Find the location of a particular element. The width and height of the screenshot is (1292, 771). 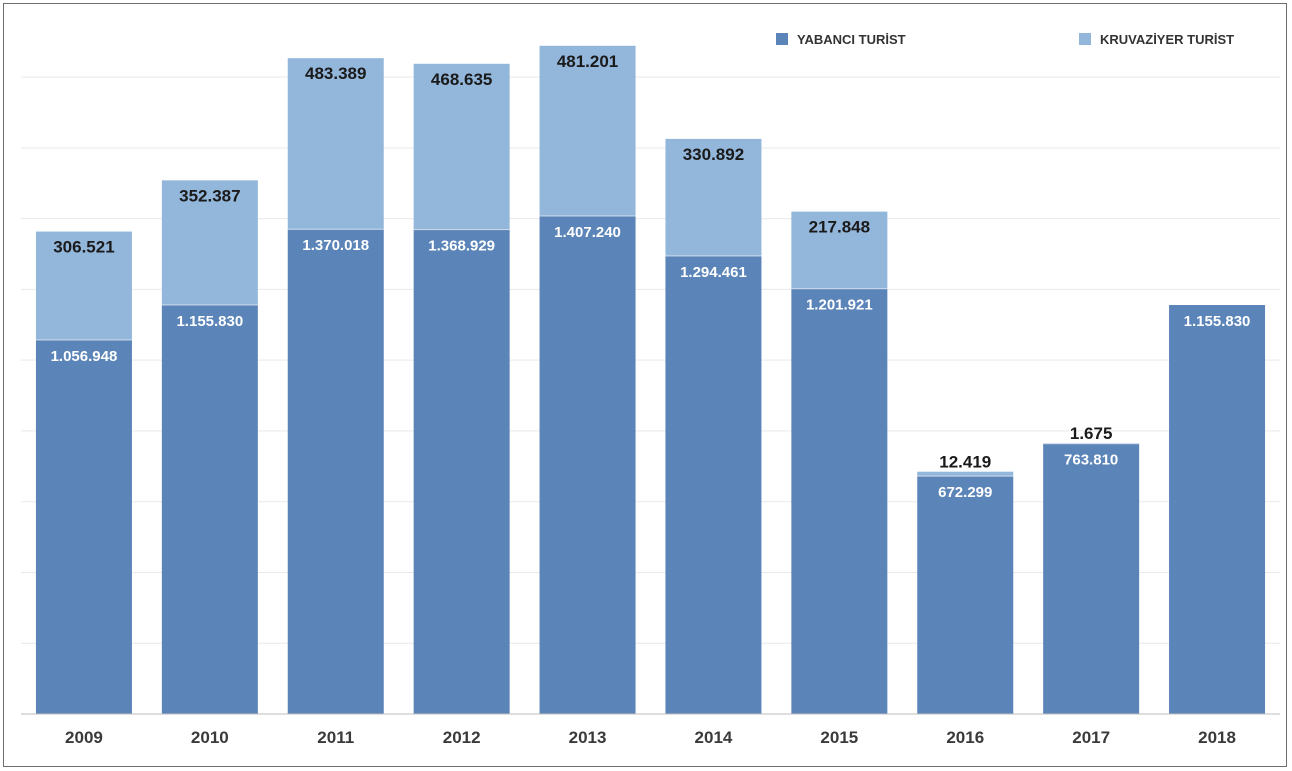

x-tick-2013: 2013 is located at coordinates (588, 737).